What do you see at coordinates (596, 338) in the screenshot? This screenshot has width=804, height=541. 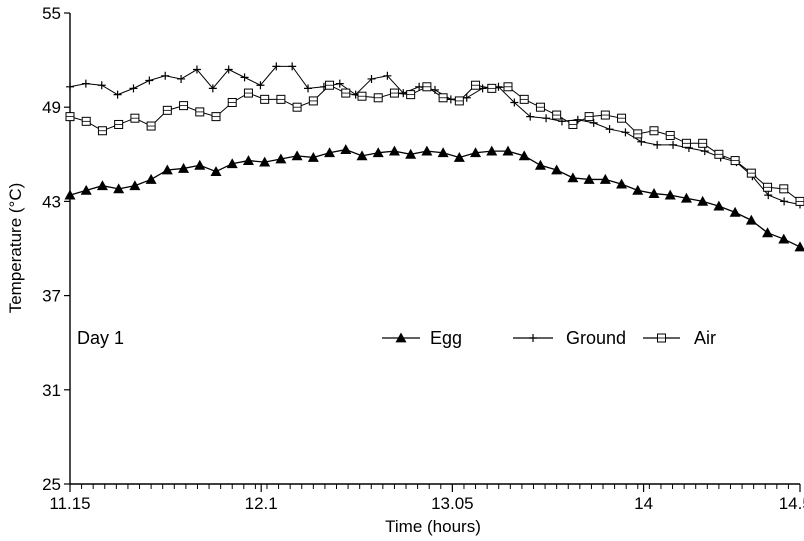 I see `legend-ground-label: Ground` at bounding box center [596, 338].